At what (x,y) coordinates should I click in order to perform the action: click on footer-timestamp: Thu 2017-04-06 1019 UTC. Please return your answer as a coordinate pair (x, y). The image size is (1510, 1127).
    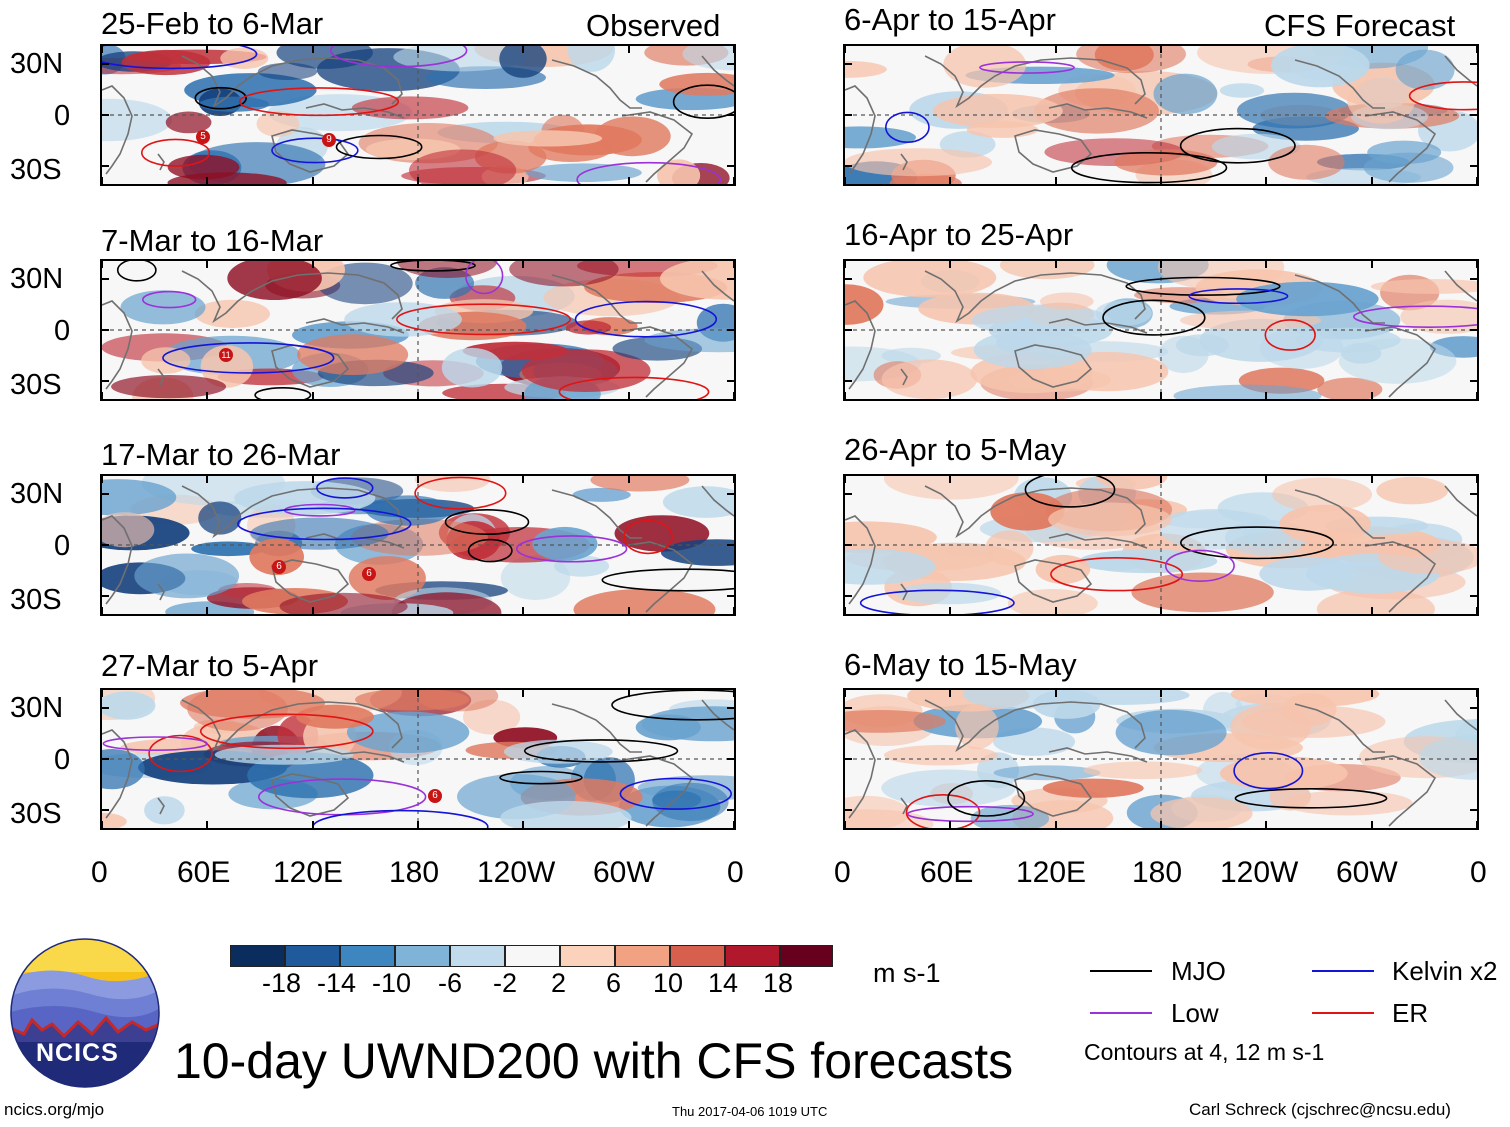
    Looking at the image, I should click on (750, 1111).